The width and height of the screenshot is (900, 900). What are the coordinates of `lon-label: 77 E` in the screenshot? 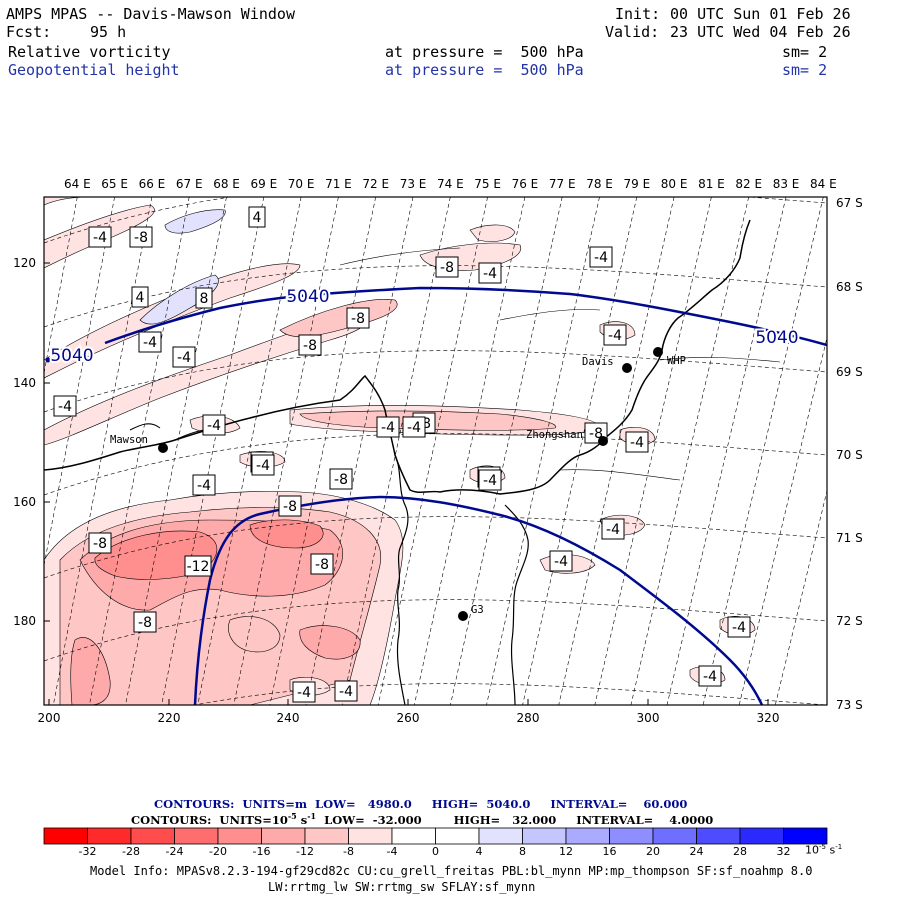 It's located at (562, 184).